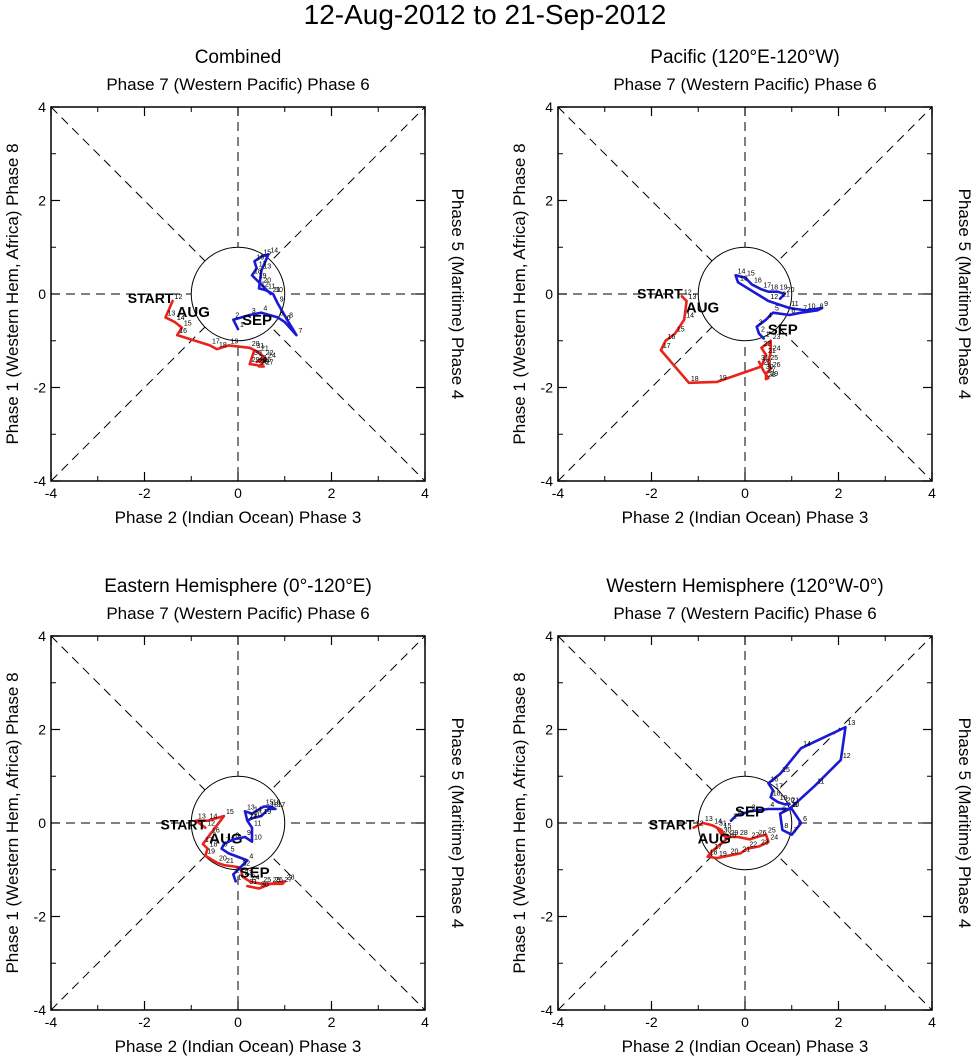 This screenshot has height=1061, width=971. I want to click on day-label: 26, so click(265, 362).